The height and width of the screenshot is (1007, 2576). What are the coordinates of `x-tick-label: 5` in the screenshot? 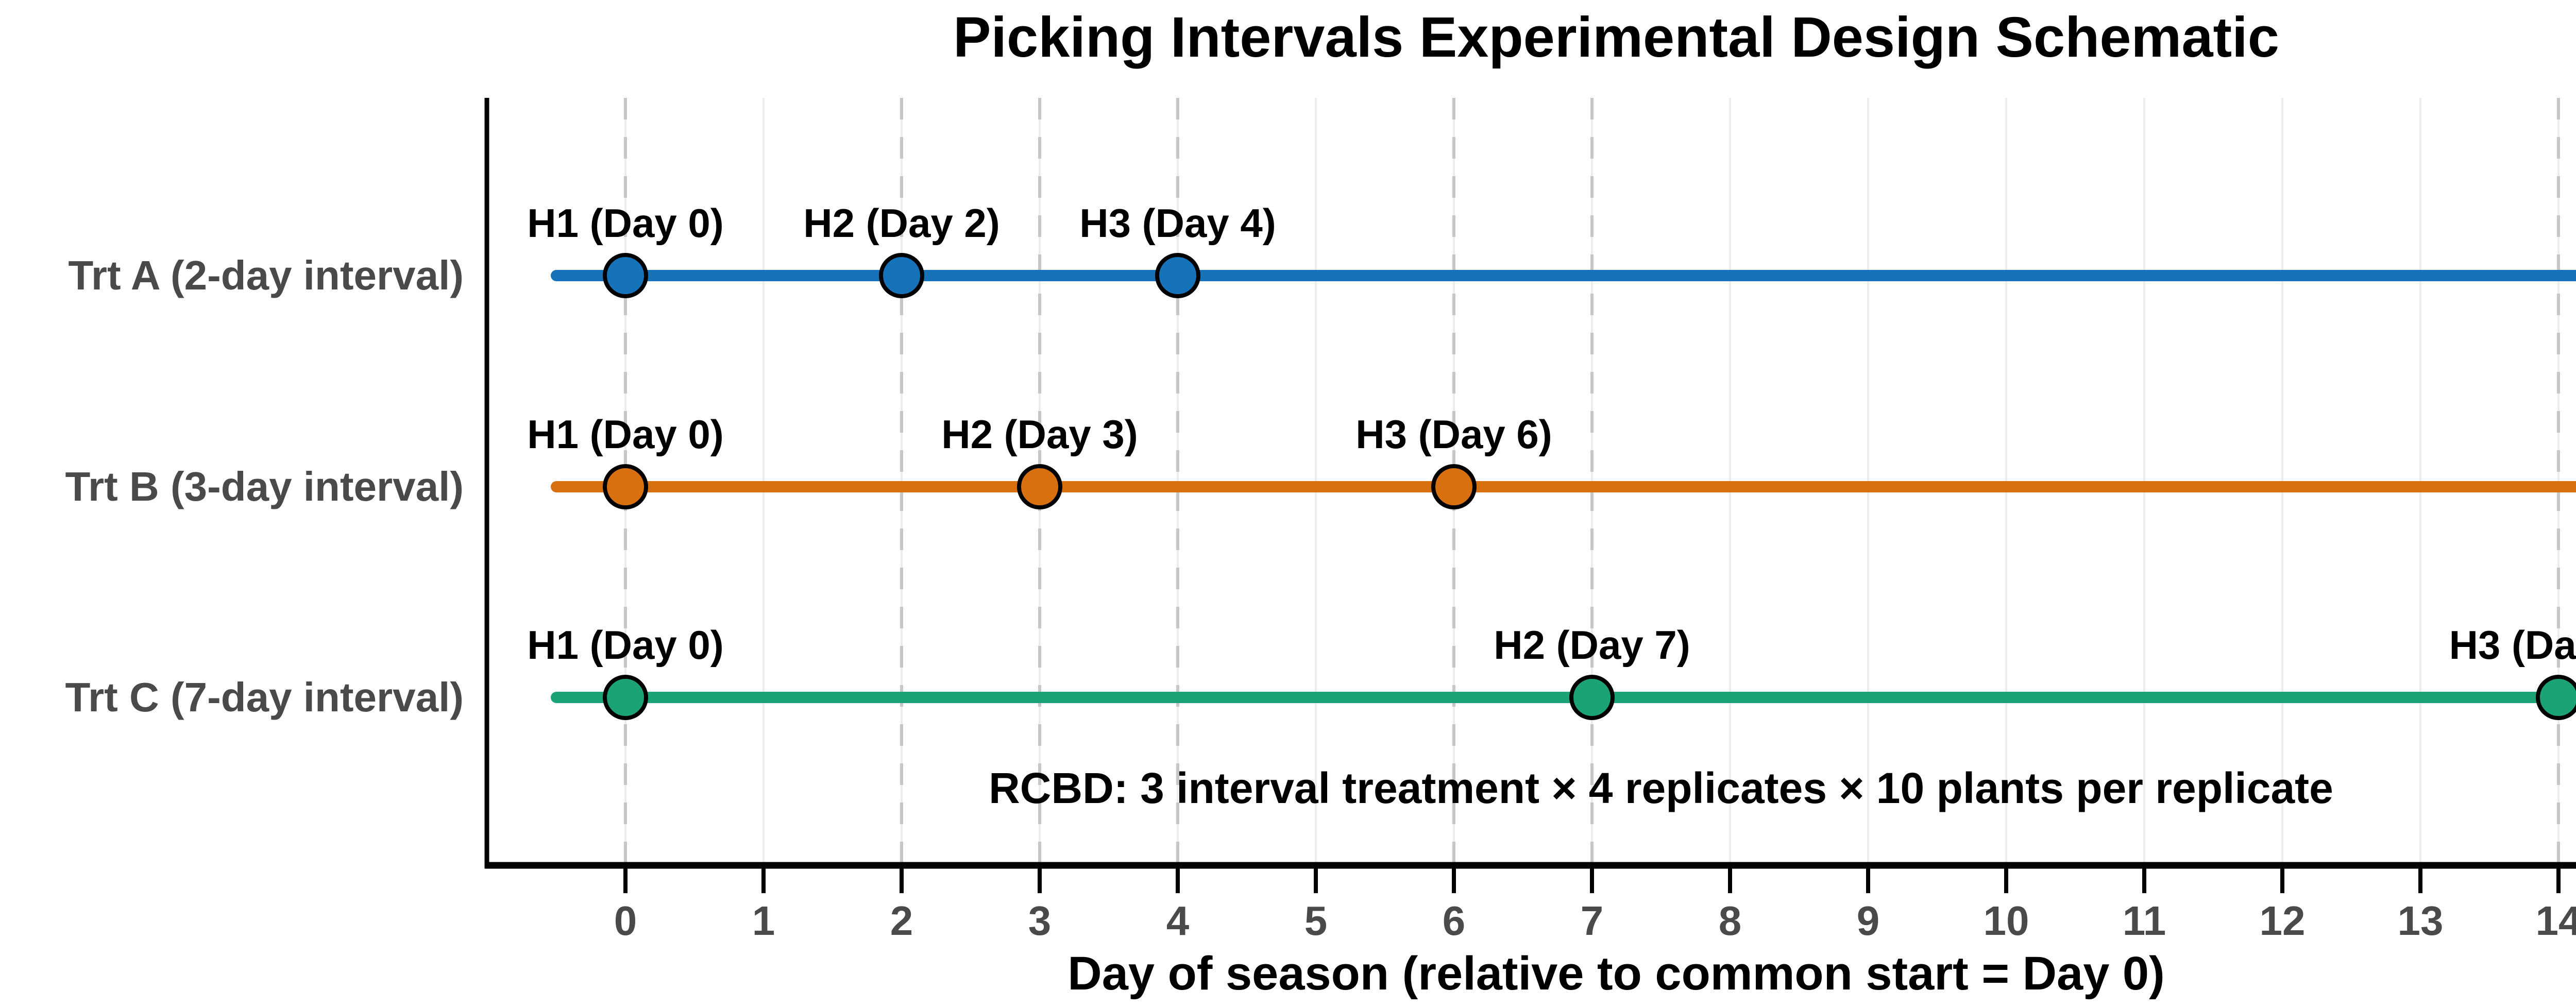 It's located at (1316, 921).